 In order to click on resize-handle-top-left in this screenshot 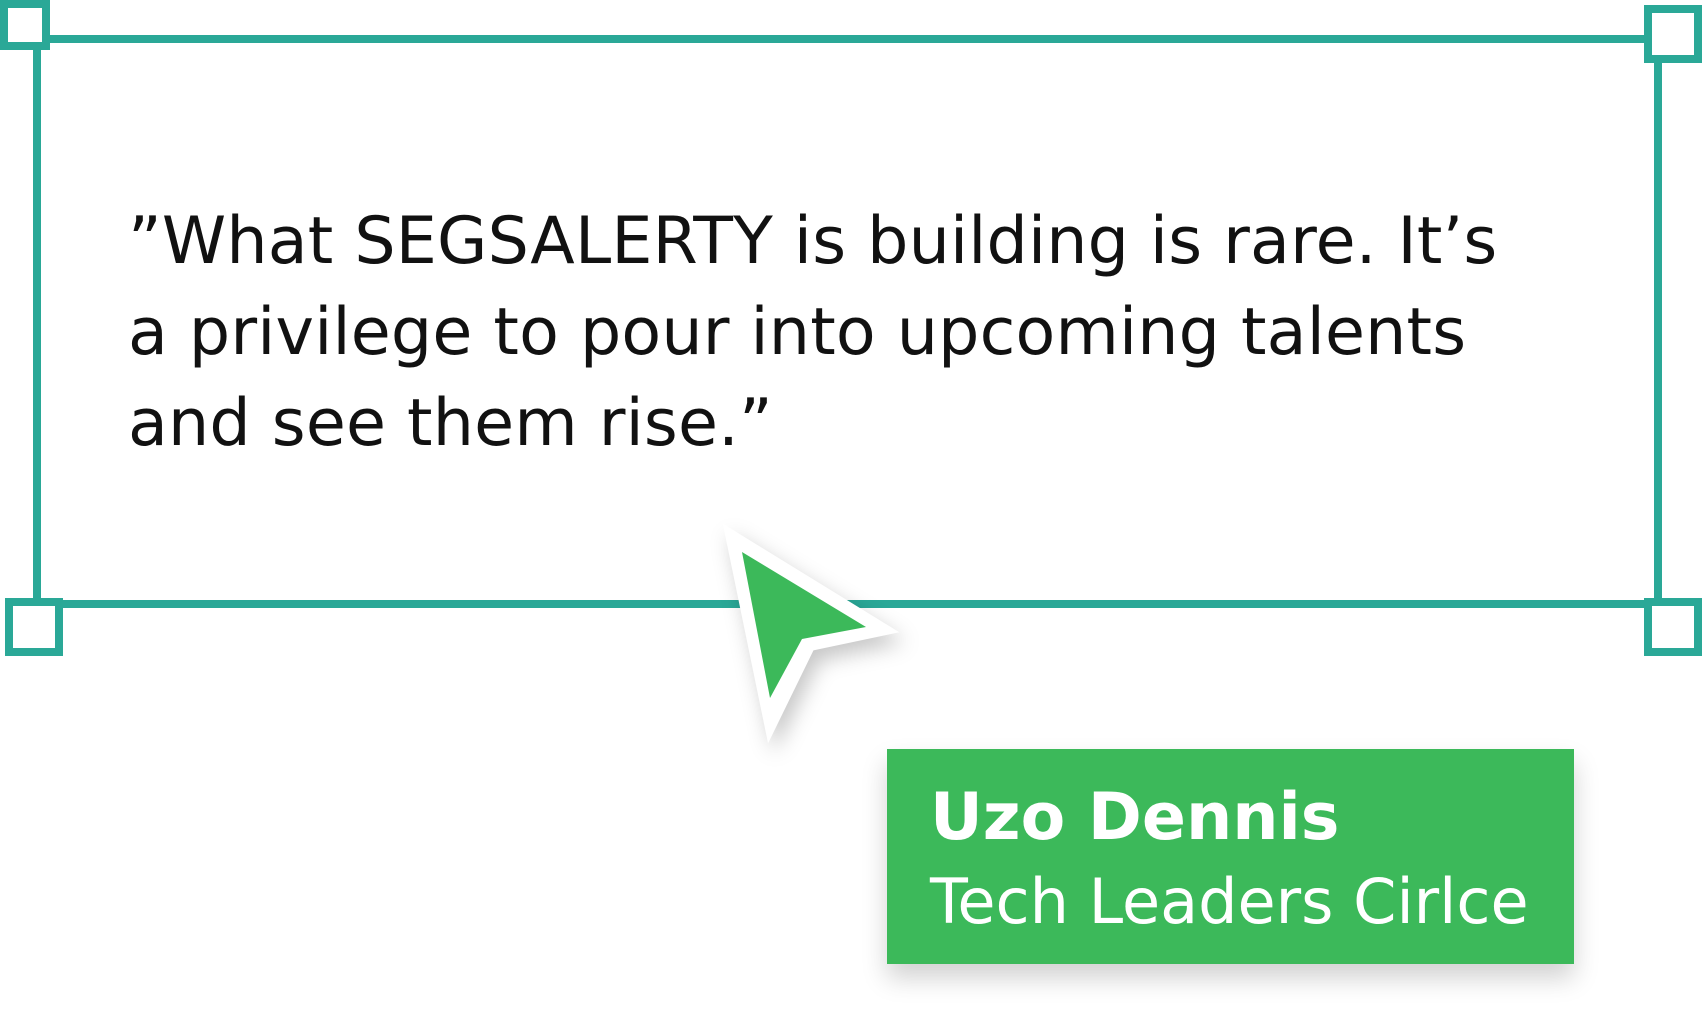, I will do `click(25, 25)`.